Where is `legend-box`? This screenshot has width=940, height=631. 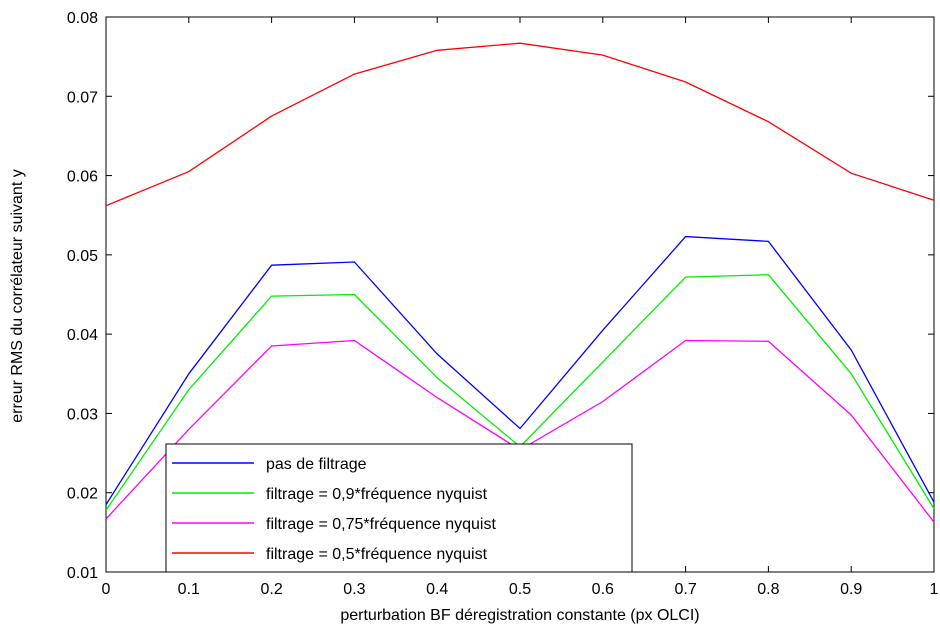 legend-box is located at coordinates (399, 508).